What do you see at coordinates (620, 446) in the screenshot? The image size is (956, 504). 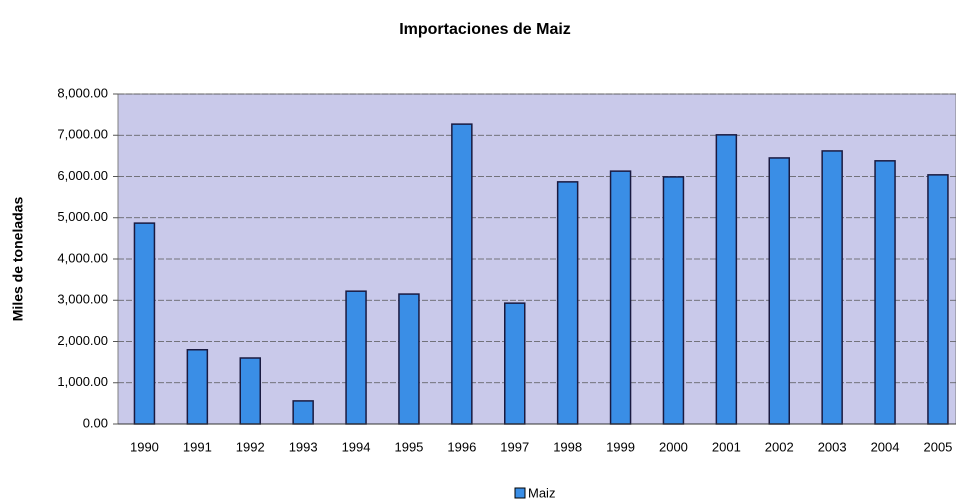 I see `x-tick-label: 1999` at bounding box center [620, 446].